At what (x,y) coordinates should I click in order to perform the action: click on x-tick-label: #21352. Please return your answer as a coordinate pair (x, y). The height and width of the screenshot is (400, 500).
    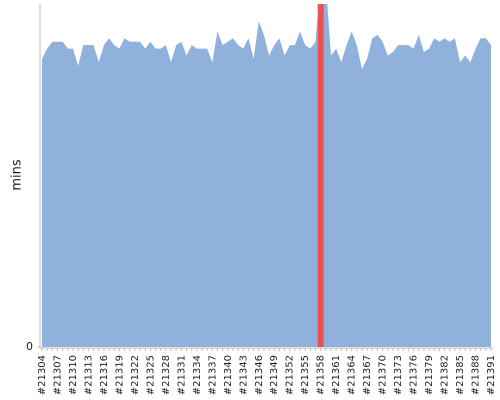
    Looking at the image, I should click on (290, 375).